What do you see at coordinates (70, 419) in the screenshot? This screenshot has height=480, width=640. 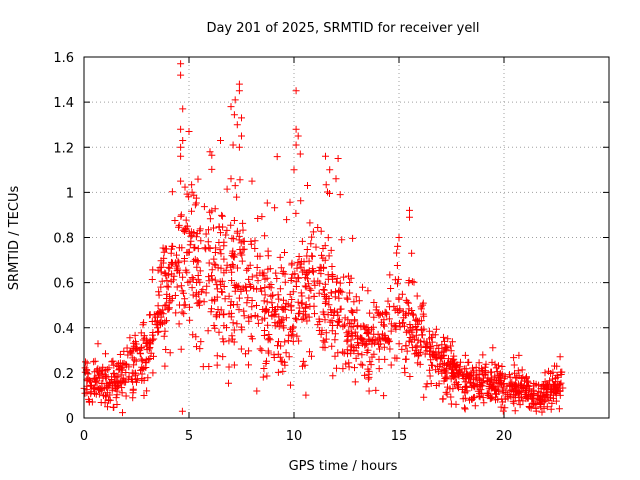 I see `y-tick-label: 0` at bounding box center [70, 419].